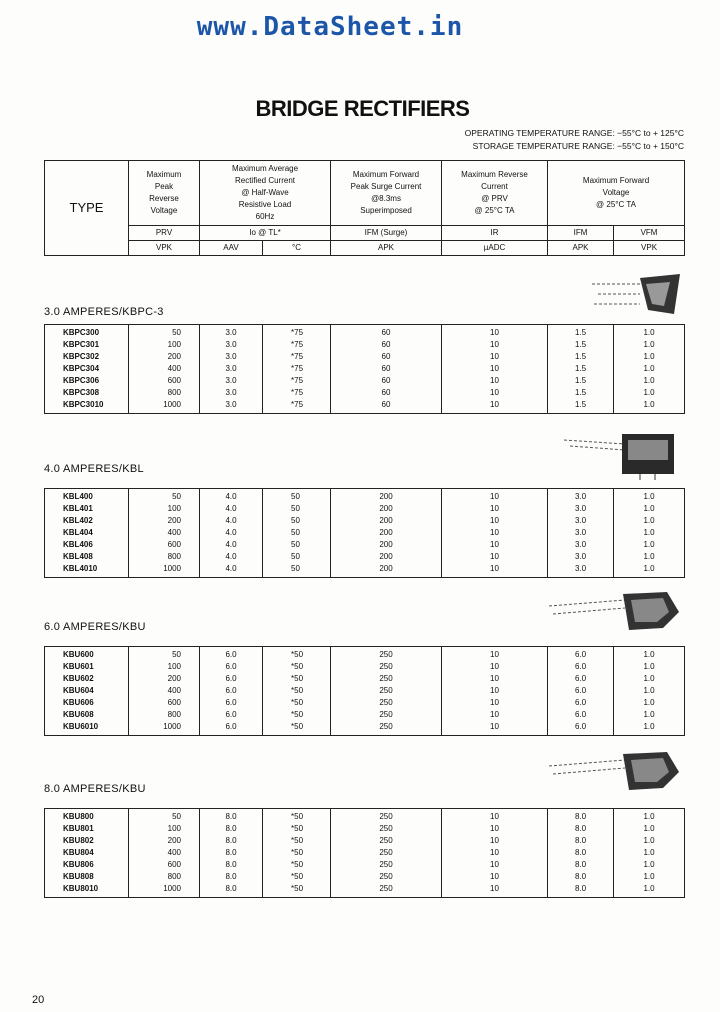 This screenshot has height=1012, width=720. What do you see at coordinates (78, 544) in the screenshot?
I see `types-value: KBL406` at bounding box center [78, 544].